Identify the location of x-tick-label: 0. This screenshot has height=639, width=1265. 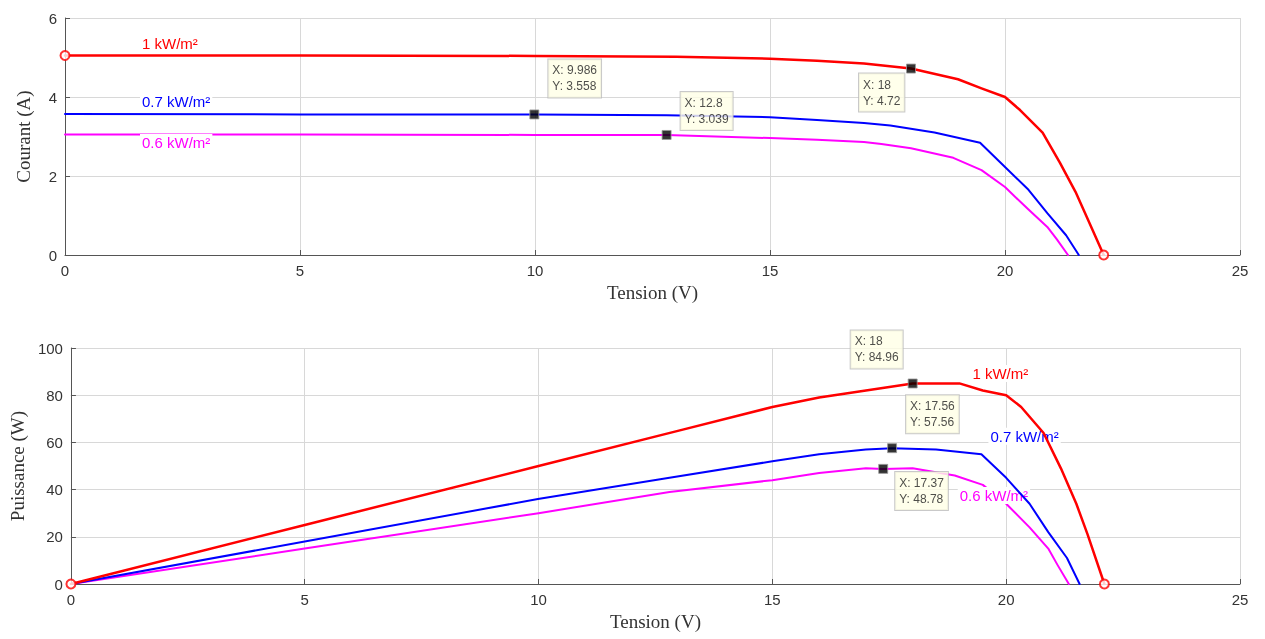
(71, 599).